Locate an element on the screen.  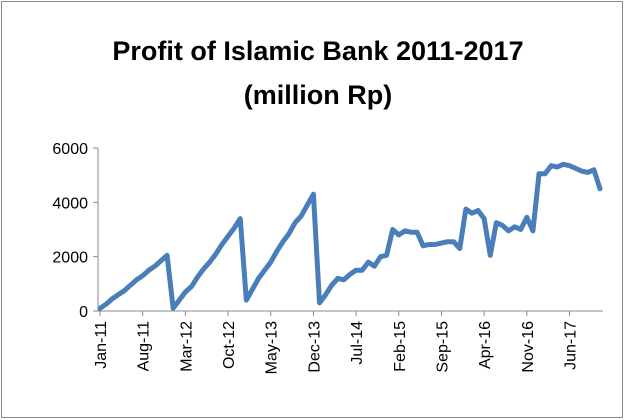
x-tick-label: Jun-17 is located at coordinates (571, 345).